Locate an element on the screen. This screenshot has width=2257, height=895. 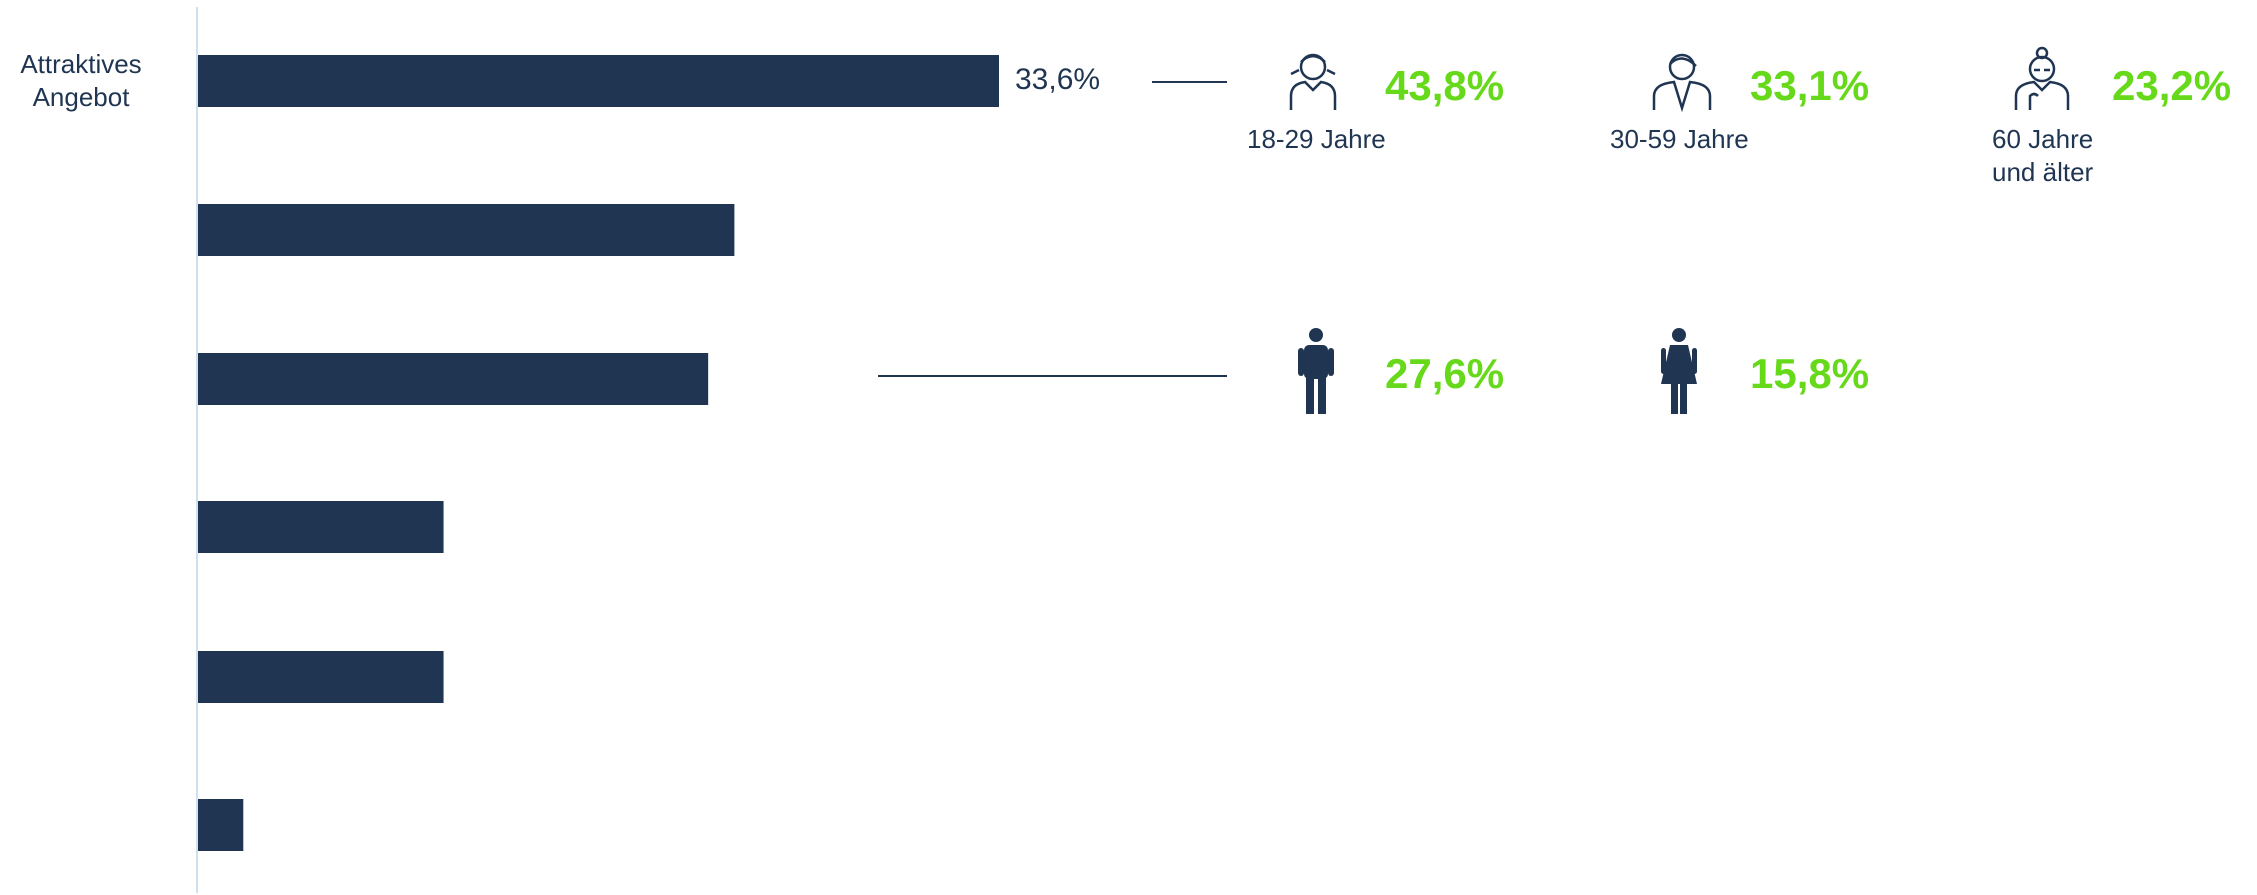
age-value: 23,2% is located at coordinates (2171, 85).